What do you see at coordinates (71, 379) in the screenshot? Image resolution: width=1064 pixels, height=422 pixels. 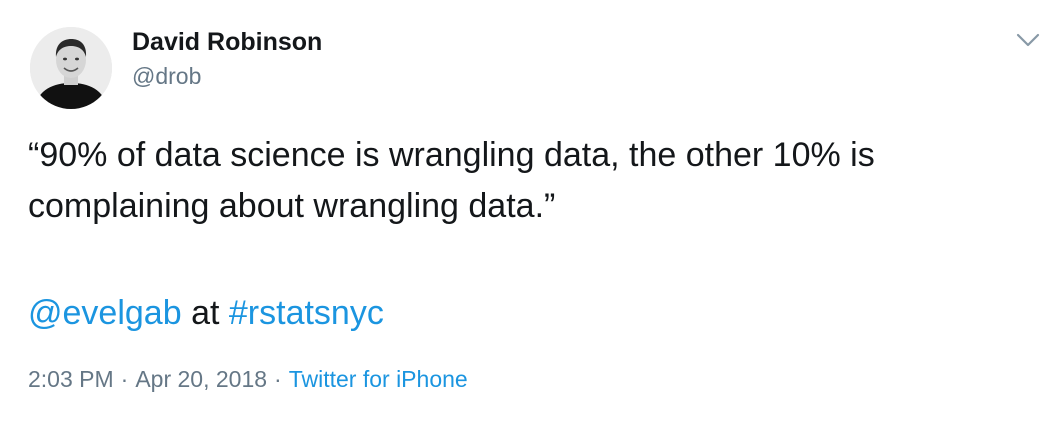 I see `tweet-time: 2:03 PM` at bounding box center [71, 379].